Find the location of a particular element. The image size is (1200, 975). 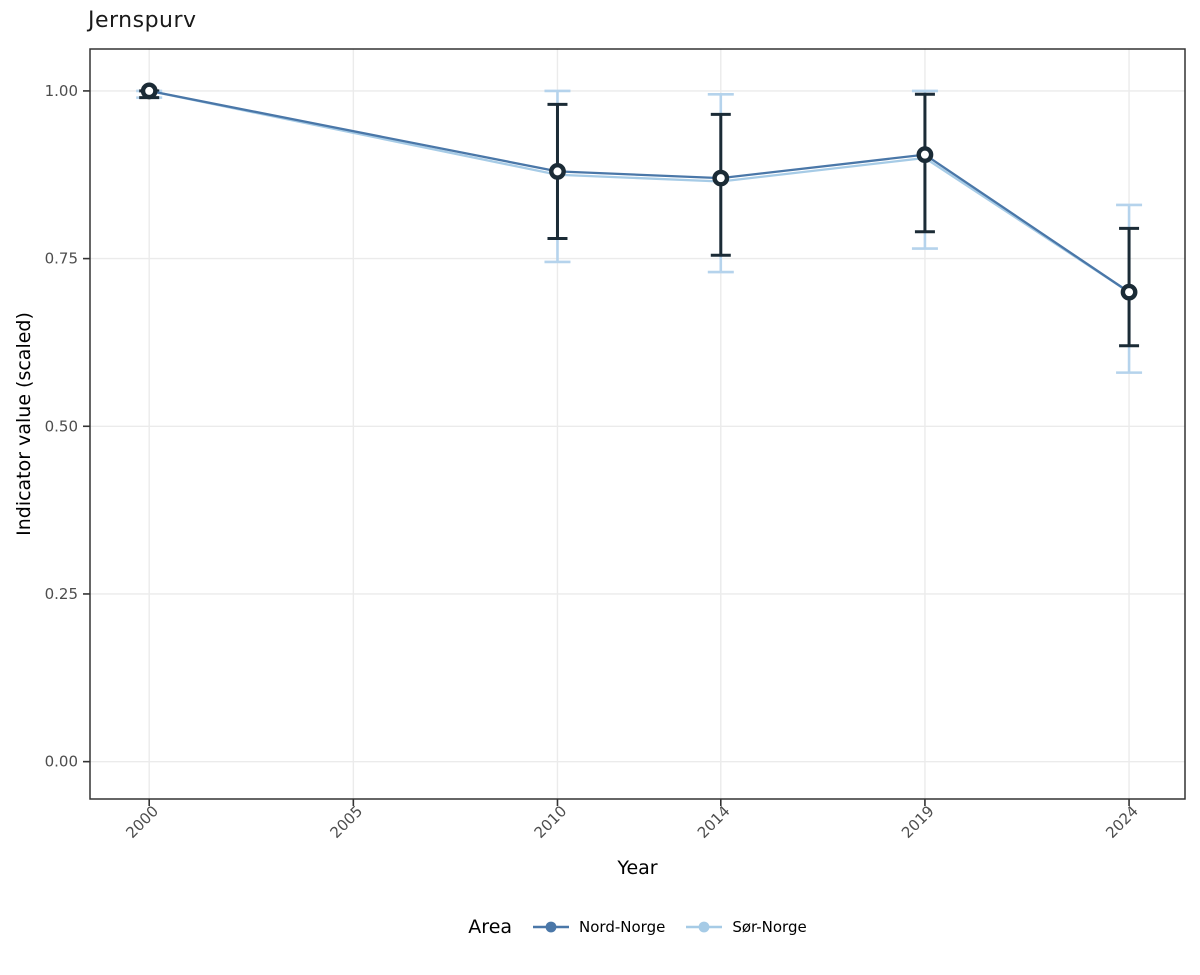

y-tick-label: 0.75 is located at coordinates (61, 259).